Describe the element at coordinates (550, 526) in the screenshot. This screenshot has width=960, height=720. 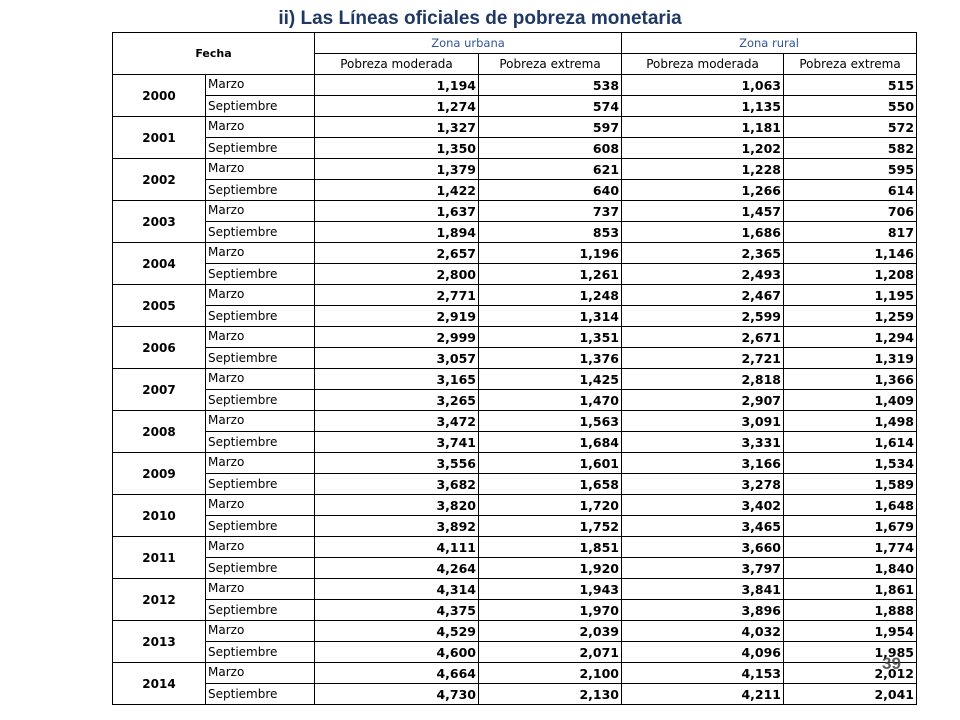
I see `urban-extreme-cell: 1,752` at that location.